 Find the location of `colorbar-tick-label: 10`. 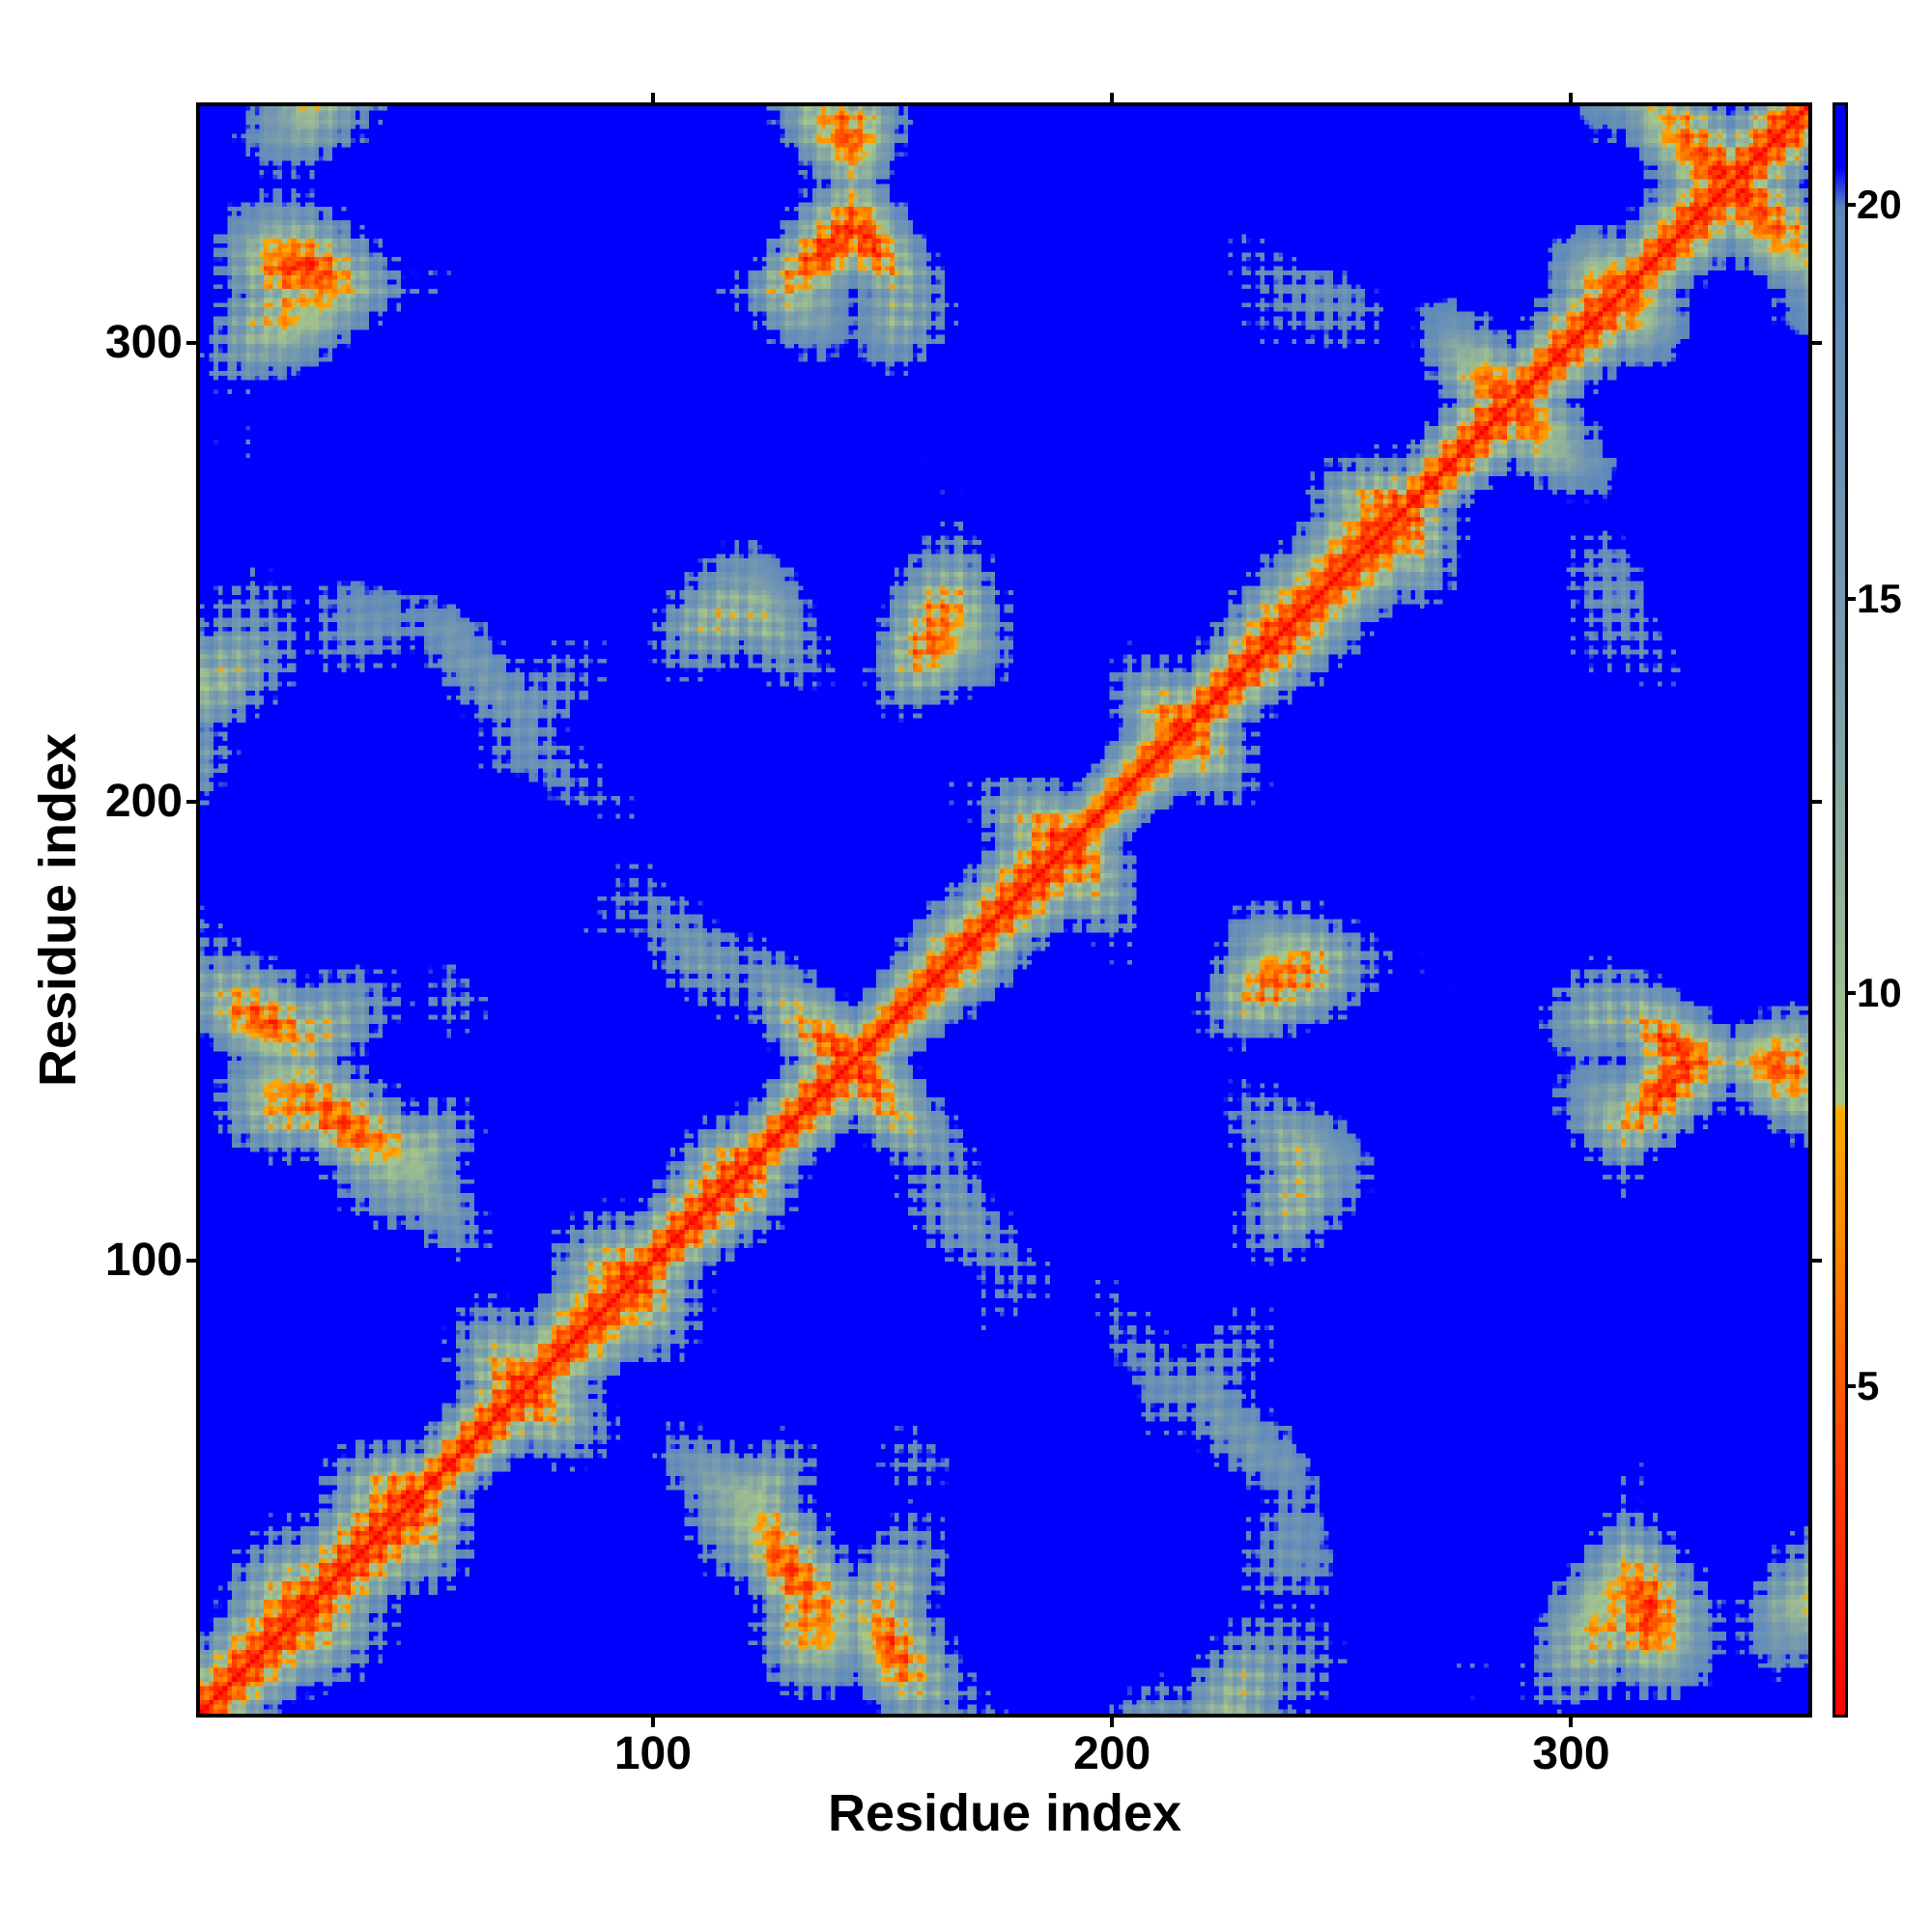

colorbar-tick-label: 10 is located at coordinates (1879, 992).